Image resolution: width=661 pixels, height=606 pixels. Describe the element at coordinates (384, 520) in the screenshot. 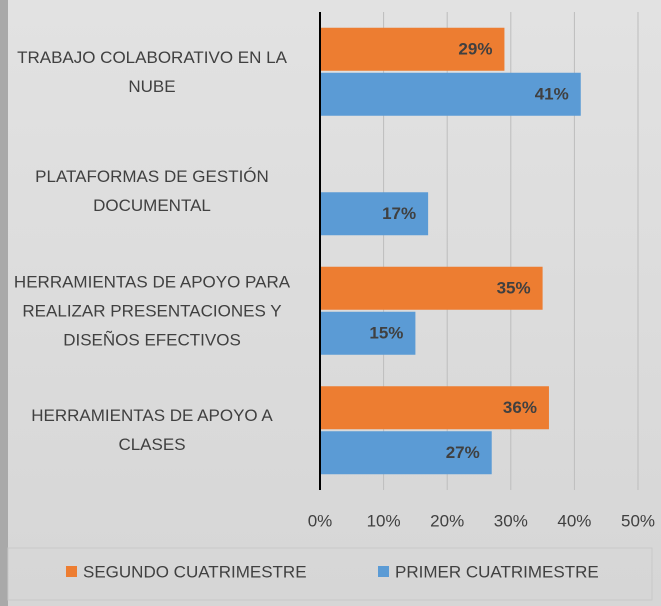

I see `x-tick-label: 10%` at that location.